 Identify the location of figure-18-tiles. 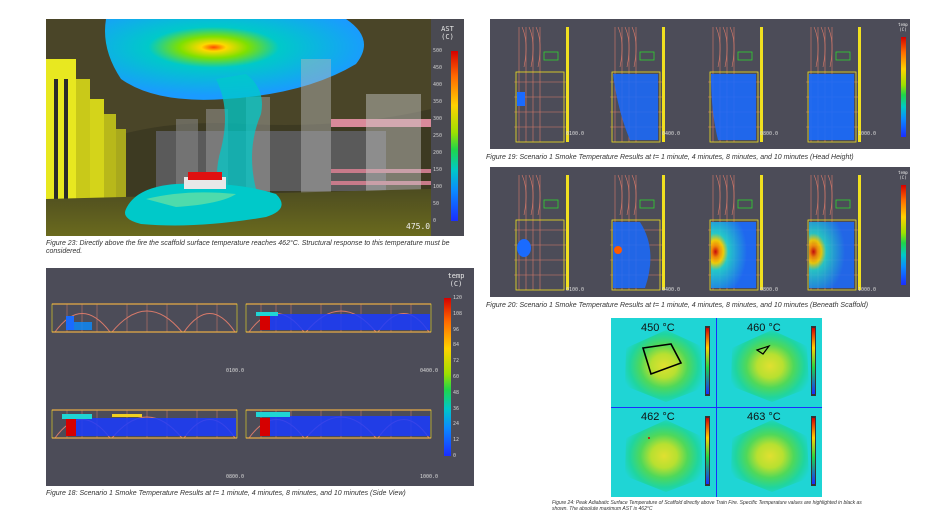
(241, 365).